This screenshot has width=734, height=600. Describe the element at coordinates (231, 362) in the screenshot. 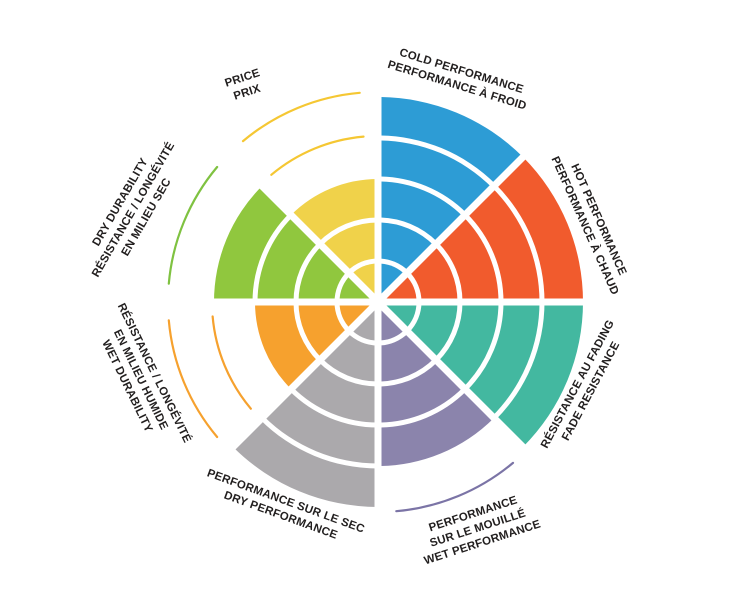

I see `max-scale-arc-wet-durability-ring4` at that location.